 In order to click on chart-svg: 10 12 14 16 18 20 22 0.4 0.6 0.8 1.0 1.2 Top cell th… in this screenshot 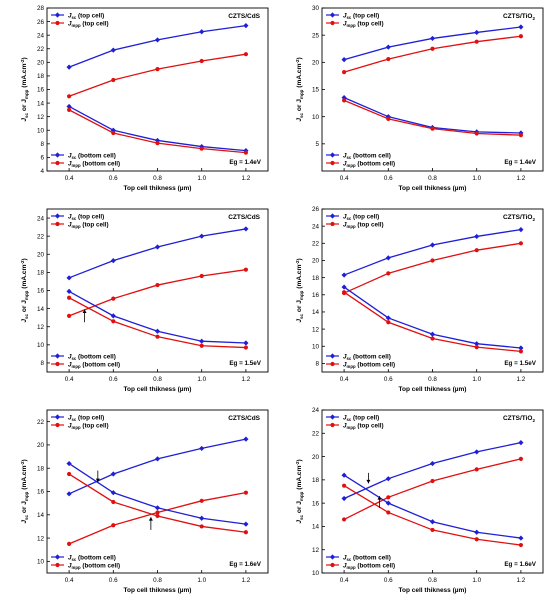, I will do `click(144, 501)`.